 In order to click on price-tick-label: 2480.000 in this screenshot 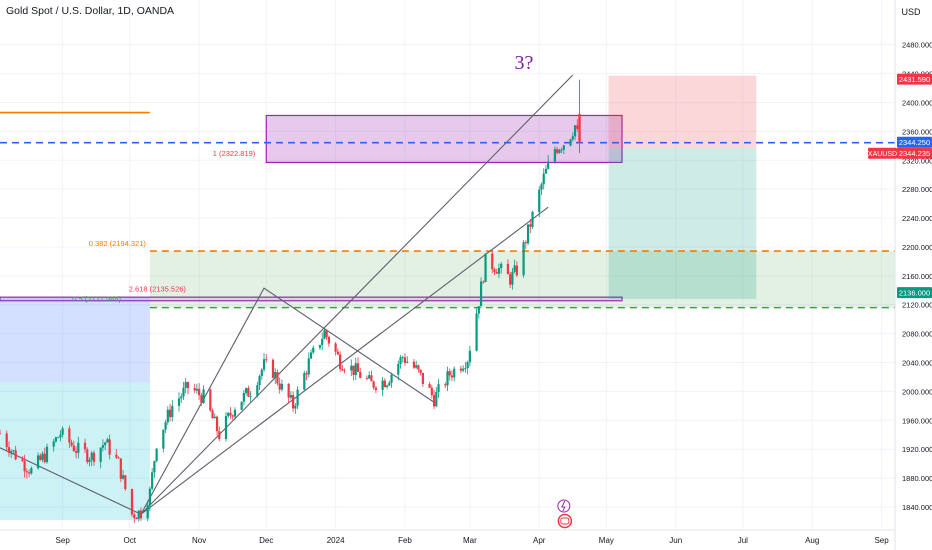, I will do `click(917, 45)`.